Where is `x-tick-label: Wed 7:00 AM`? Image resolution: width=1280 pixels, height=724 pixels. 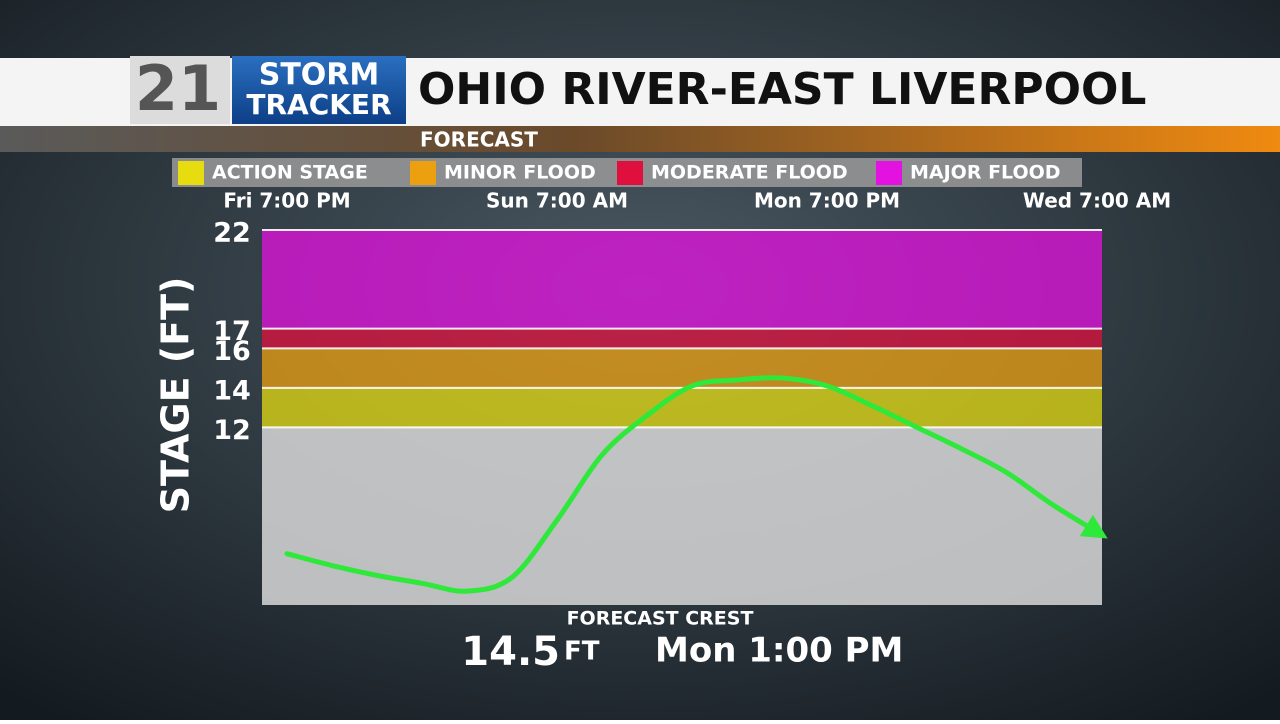 x-tick-label: Wed 7:00 AM is located at coordinates (1097, 201).